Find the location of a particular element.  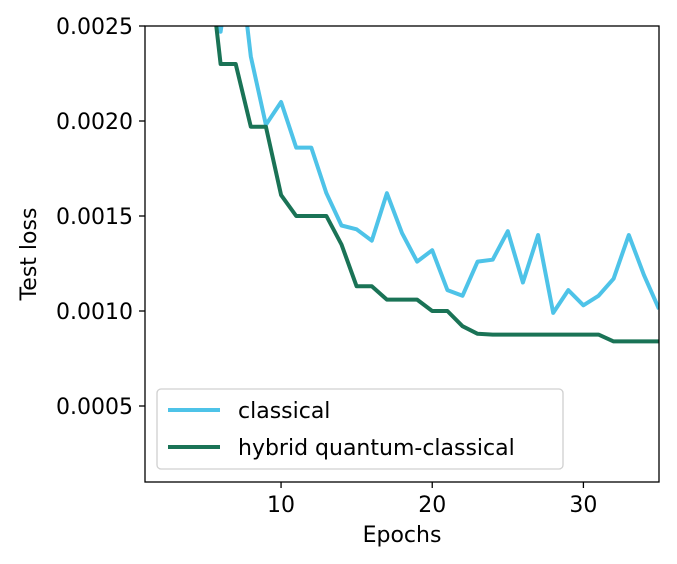

x-tick-label: 30 is located at coordinates (583, 505).